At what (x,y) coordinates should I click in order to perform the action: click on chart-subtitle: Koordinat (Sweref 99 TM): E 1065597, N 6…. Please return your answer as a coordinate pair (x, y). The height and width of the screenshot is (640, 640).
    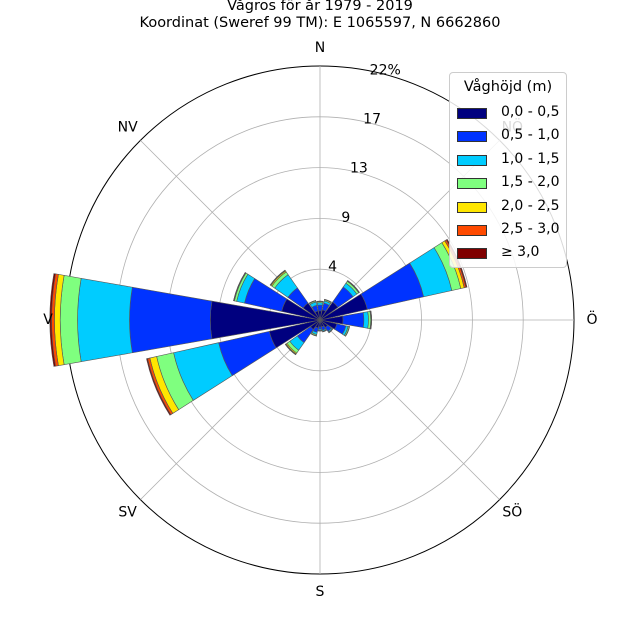
    Looking at the image, I should click on (320, 23).